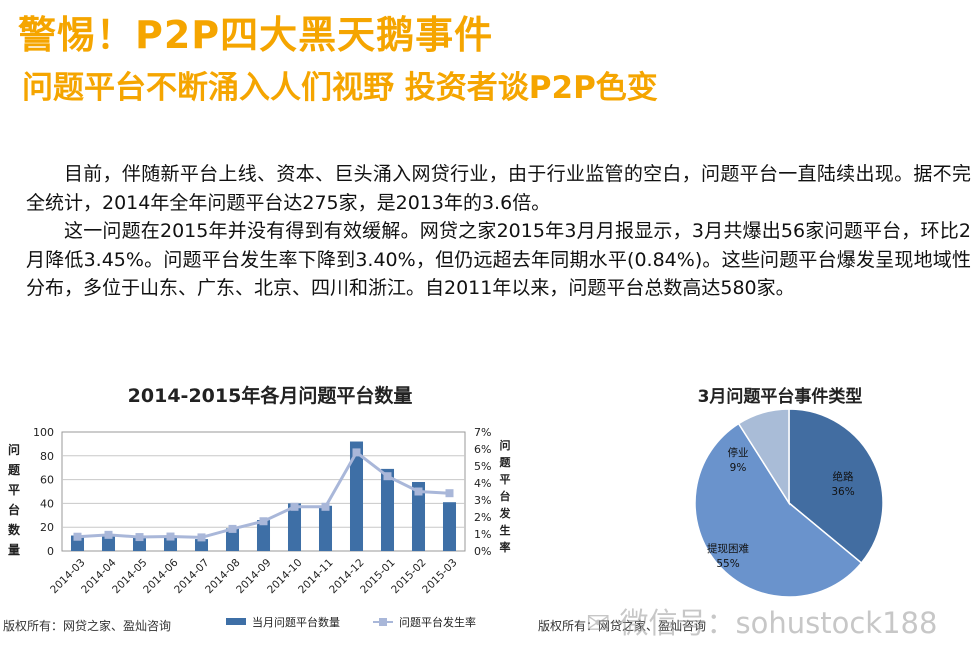 This screenshot has width=977, height=669. I want to click on y-axis-title-char: 数, so click(14, 529).